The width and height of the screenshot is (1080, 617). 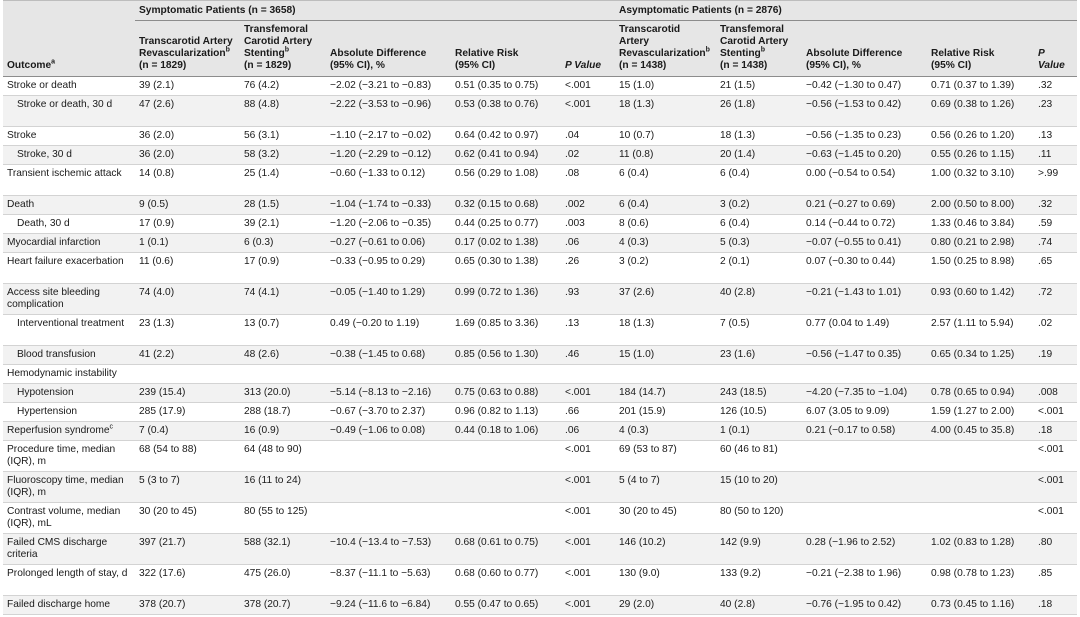 I want to click on sym-p-value-cell, so click(x=586, y=374).